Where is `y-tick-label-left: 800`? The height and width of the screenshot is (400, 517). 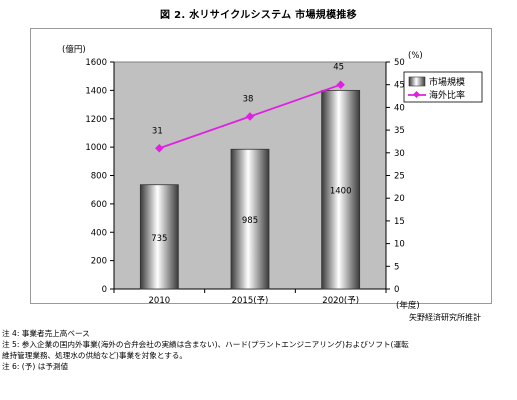
y-tick-label-left: 800 is located at coordinates (99, 177).